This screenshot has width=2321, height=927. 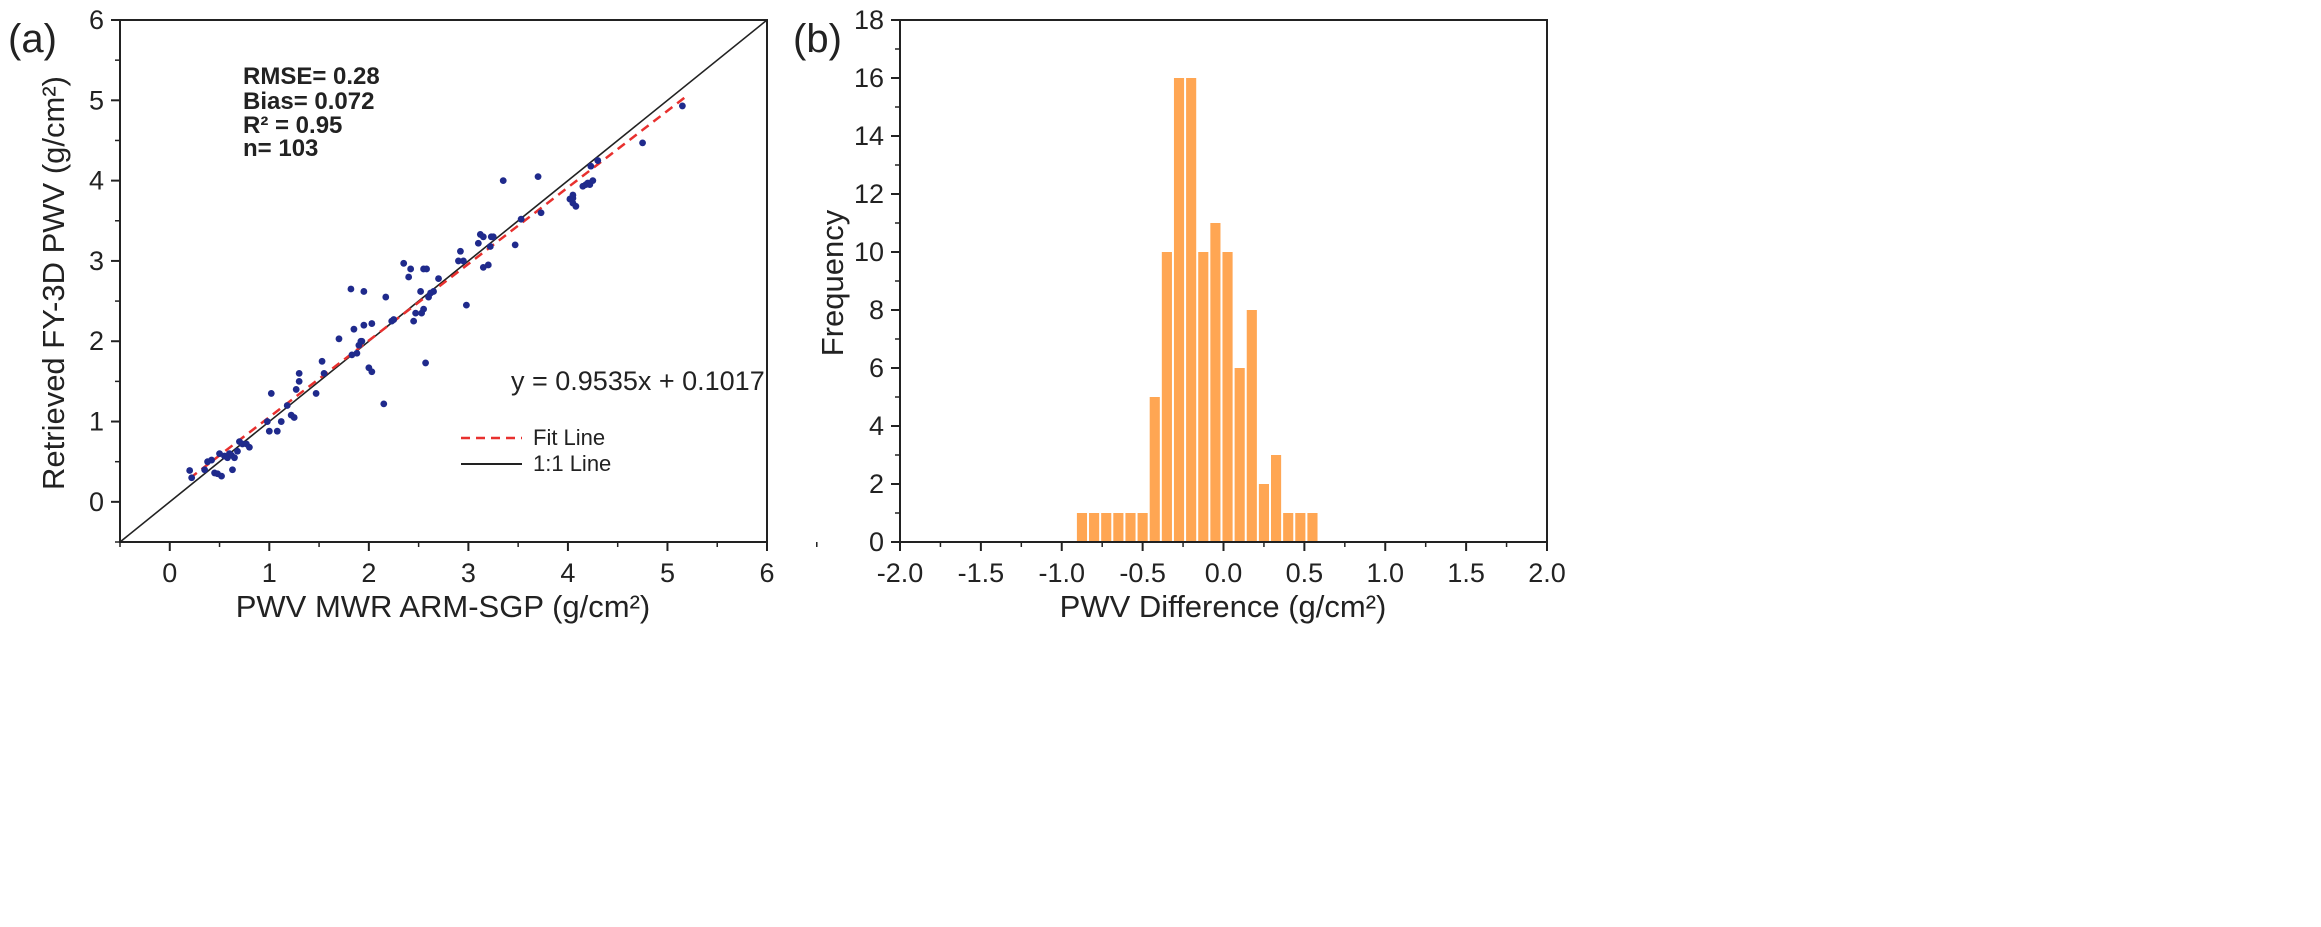 What do you see at coordinates (876, 484) in the screenshot?
I see `y-tick-label: 2` at bounding box center [876, 484].